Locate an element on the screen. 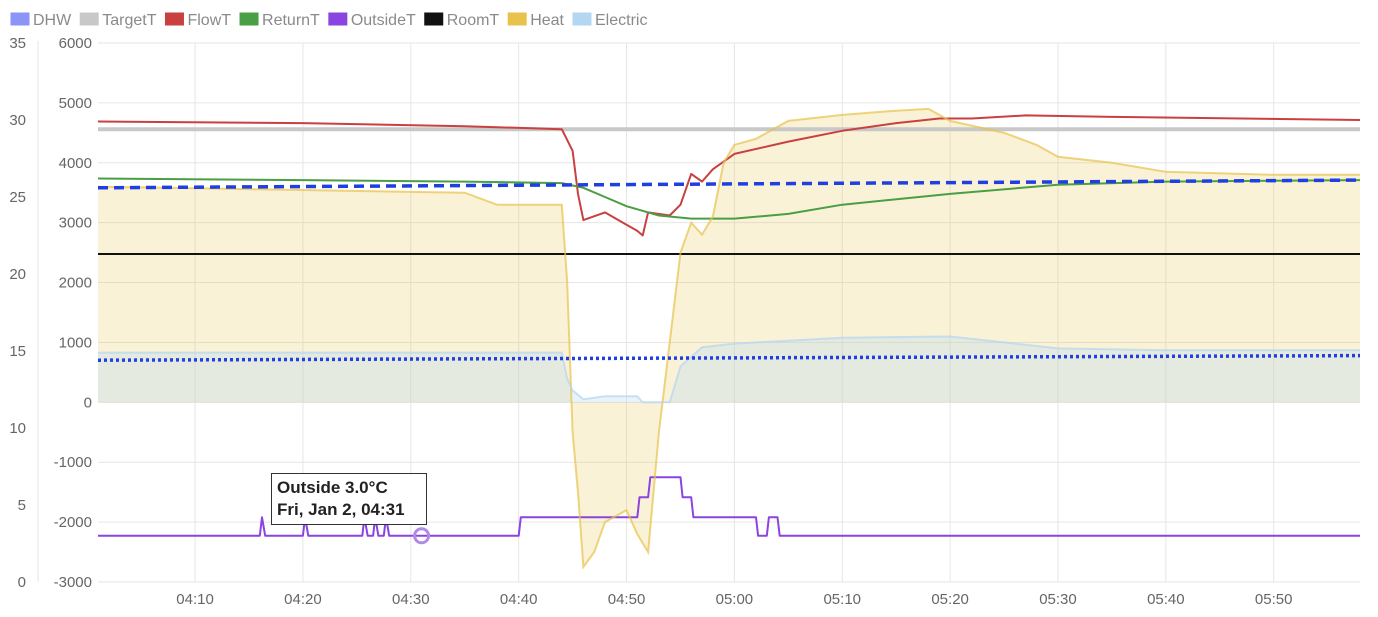 The image size is (1378, 617). legend-swatch-returnt is located at coordinates (249, 19).